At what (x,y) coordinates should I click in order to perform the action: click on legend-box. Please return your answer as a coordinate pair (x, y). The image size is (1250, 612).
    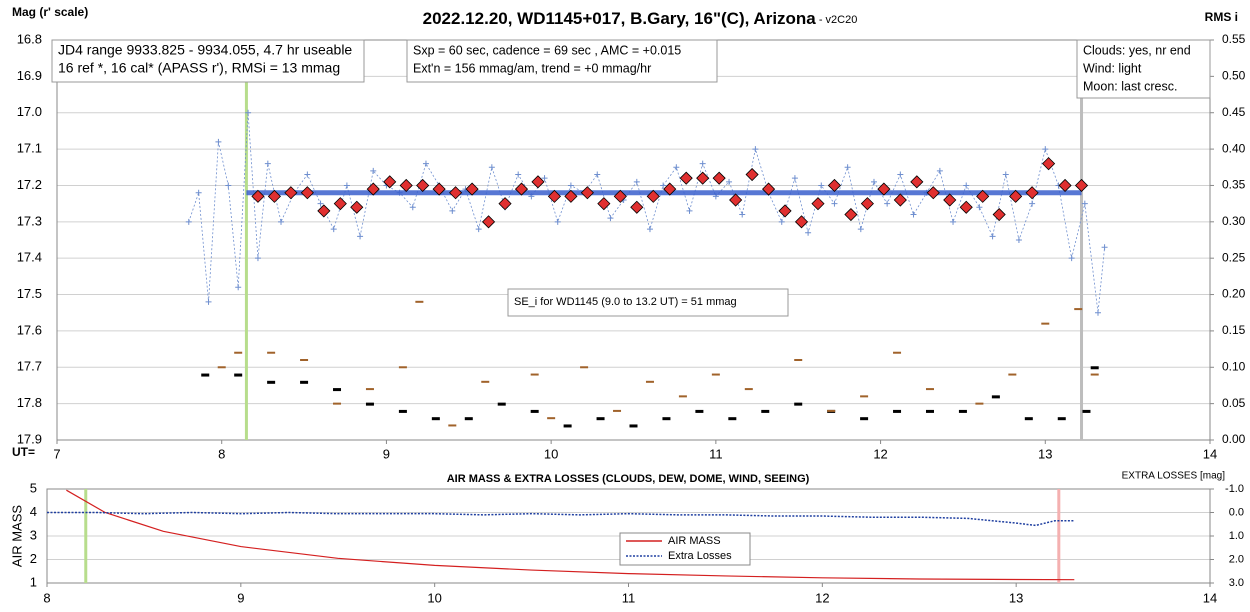
    Looking at the image, I should click on (685, 549).